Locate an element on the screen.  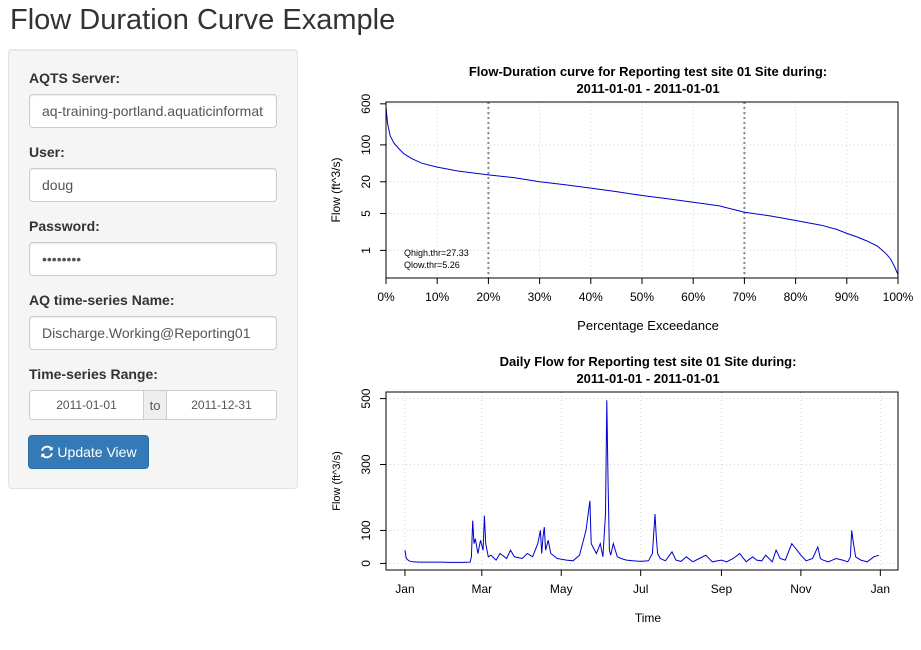
x-tick-label: 90% is located at coordinates (847, 297).